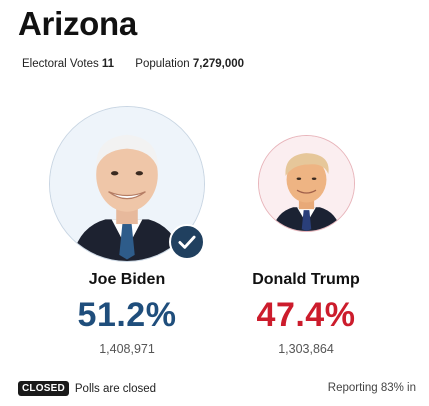 The image size is (429, 406). I want to click on poll-status: CLOSED Polls are closed, so click(87, 388).